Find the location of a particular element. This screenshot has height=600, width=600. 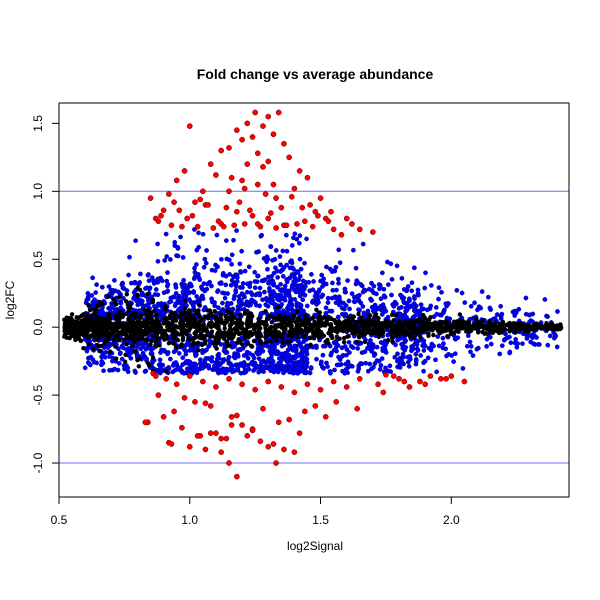

x-axis: 0.5 1.0 1.5 2.0 is located at coordinates (255, 511).